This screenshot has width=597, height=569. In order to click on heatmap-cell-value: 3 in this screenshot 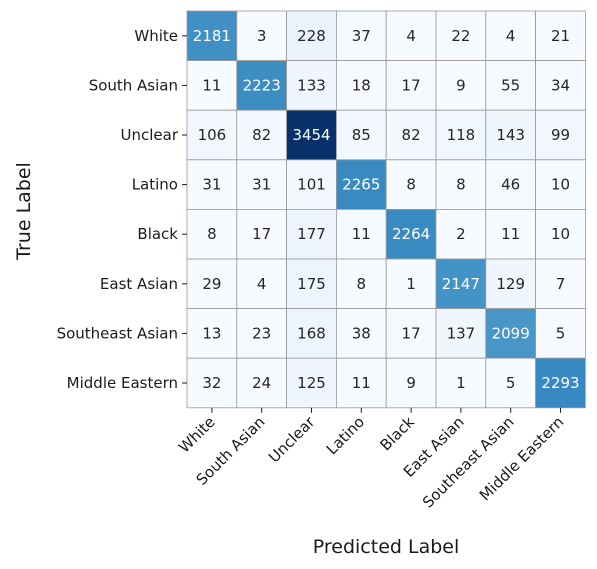, I will do `click(262, 36)`.